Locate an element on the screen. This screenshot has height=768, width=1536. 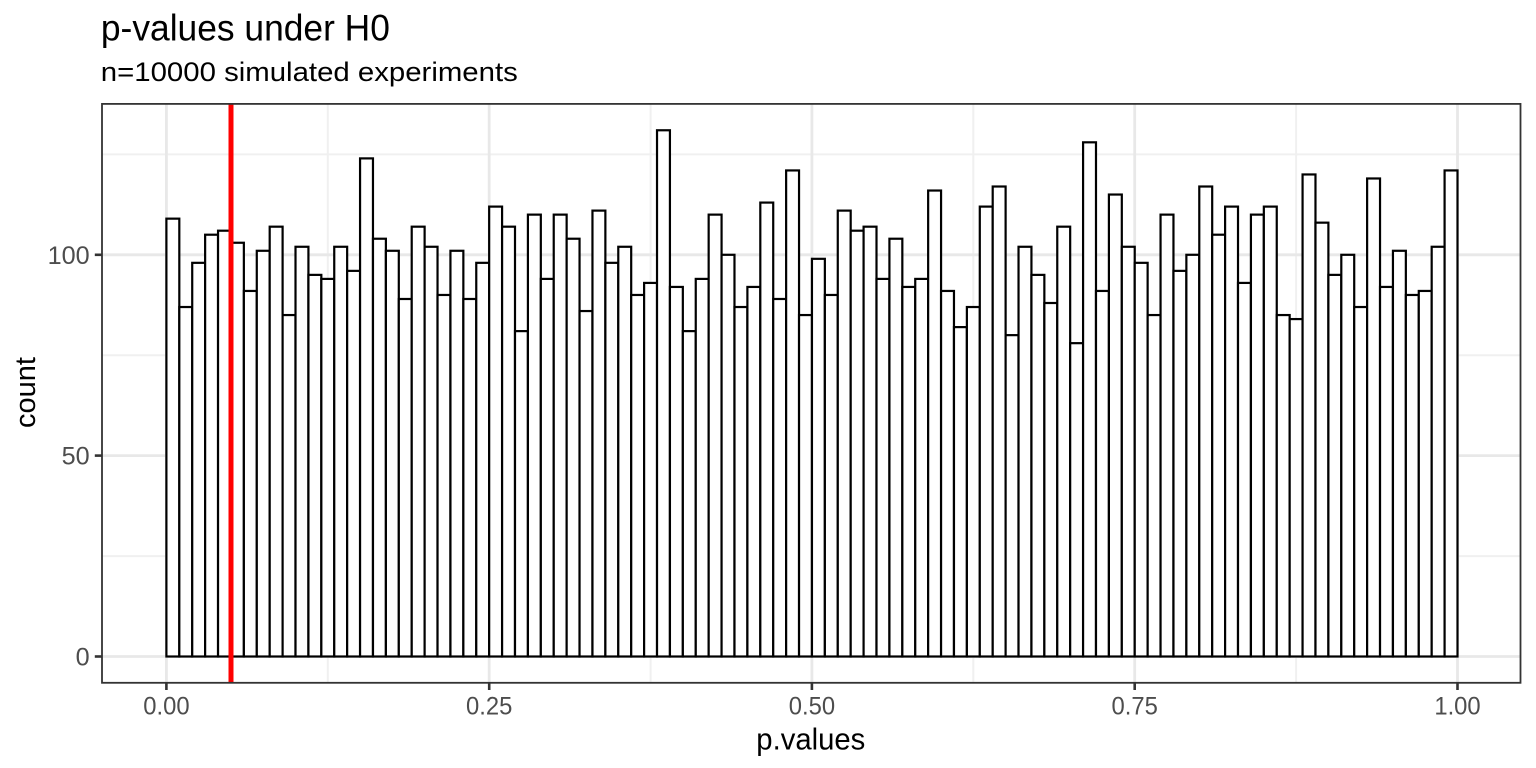
svg-text: p.values is located at coordinates (810, 739).